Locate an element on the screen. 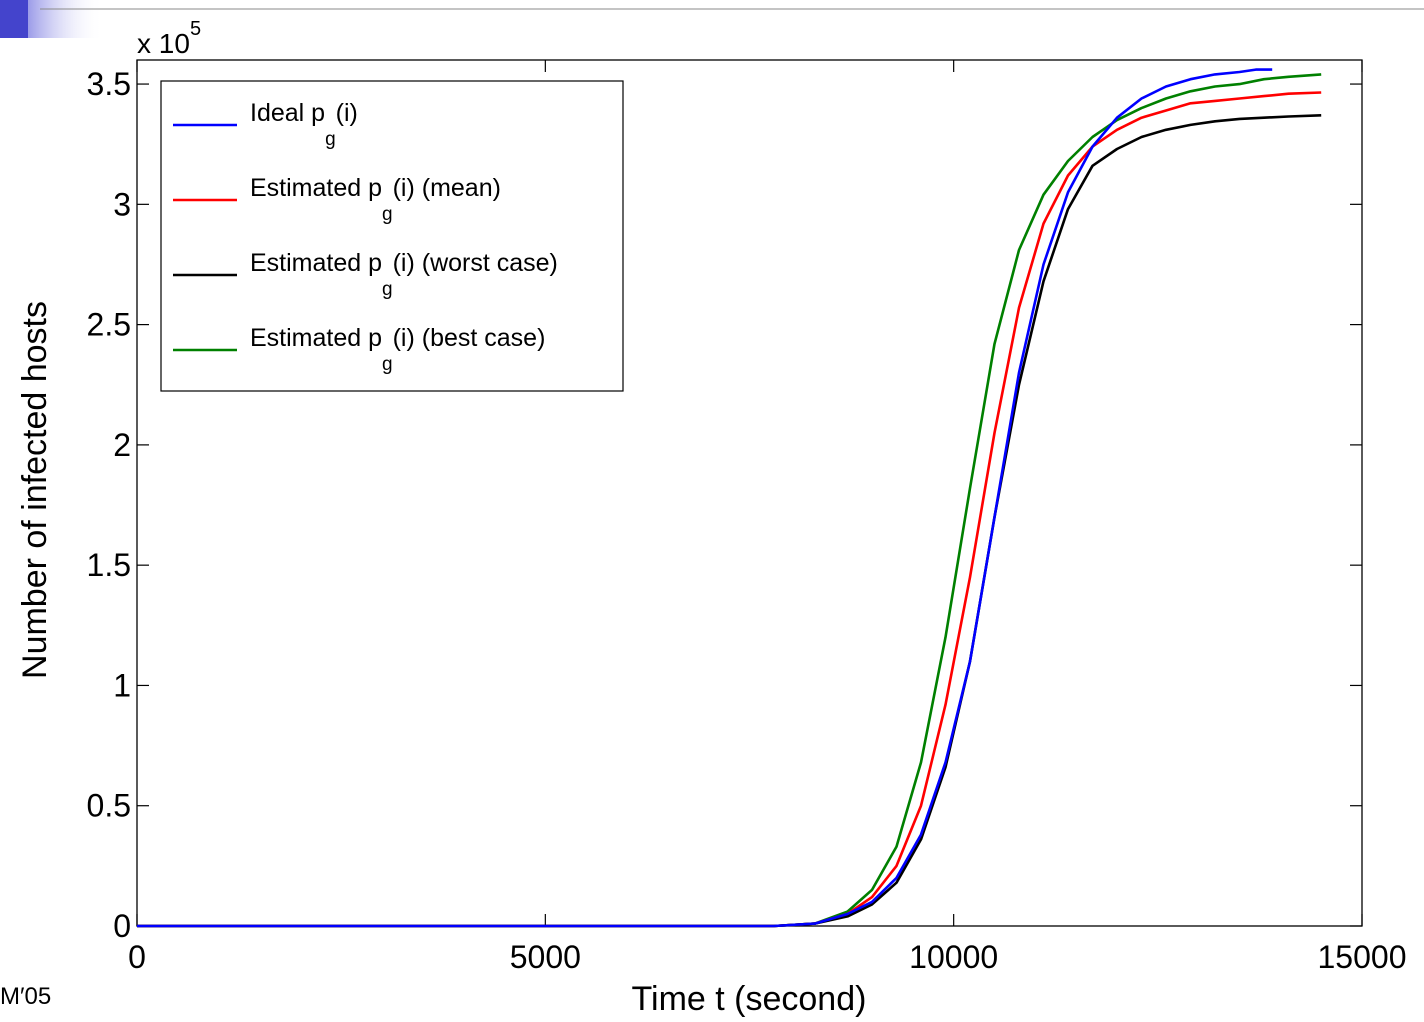  y-axis-label: Number of infected hosts is located at coordinates (35, 490).